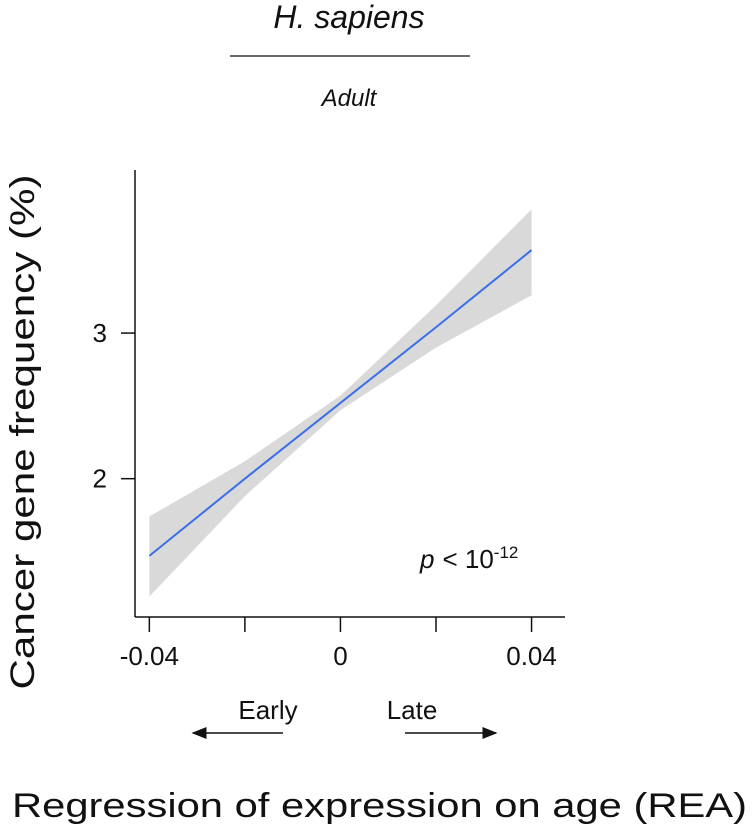  What do you see at coordinates (506, 552) in the screenshot?
I see `annotation-superscript: -12` at bounding box center [506, 552].